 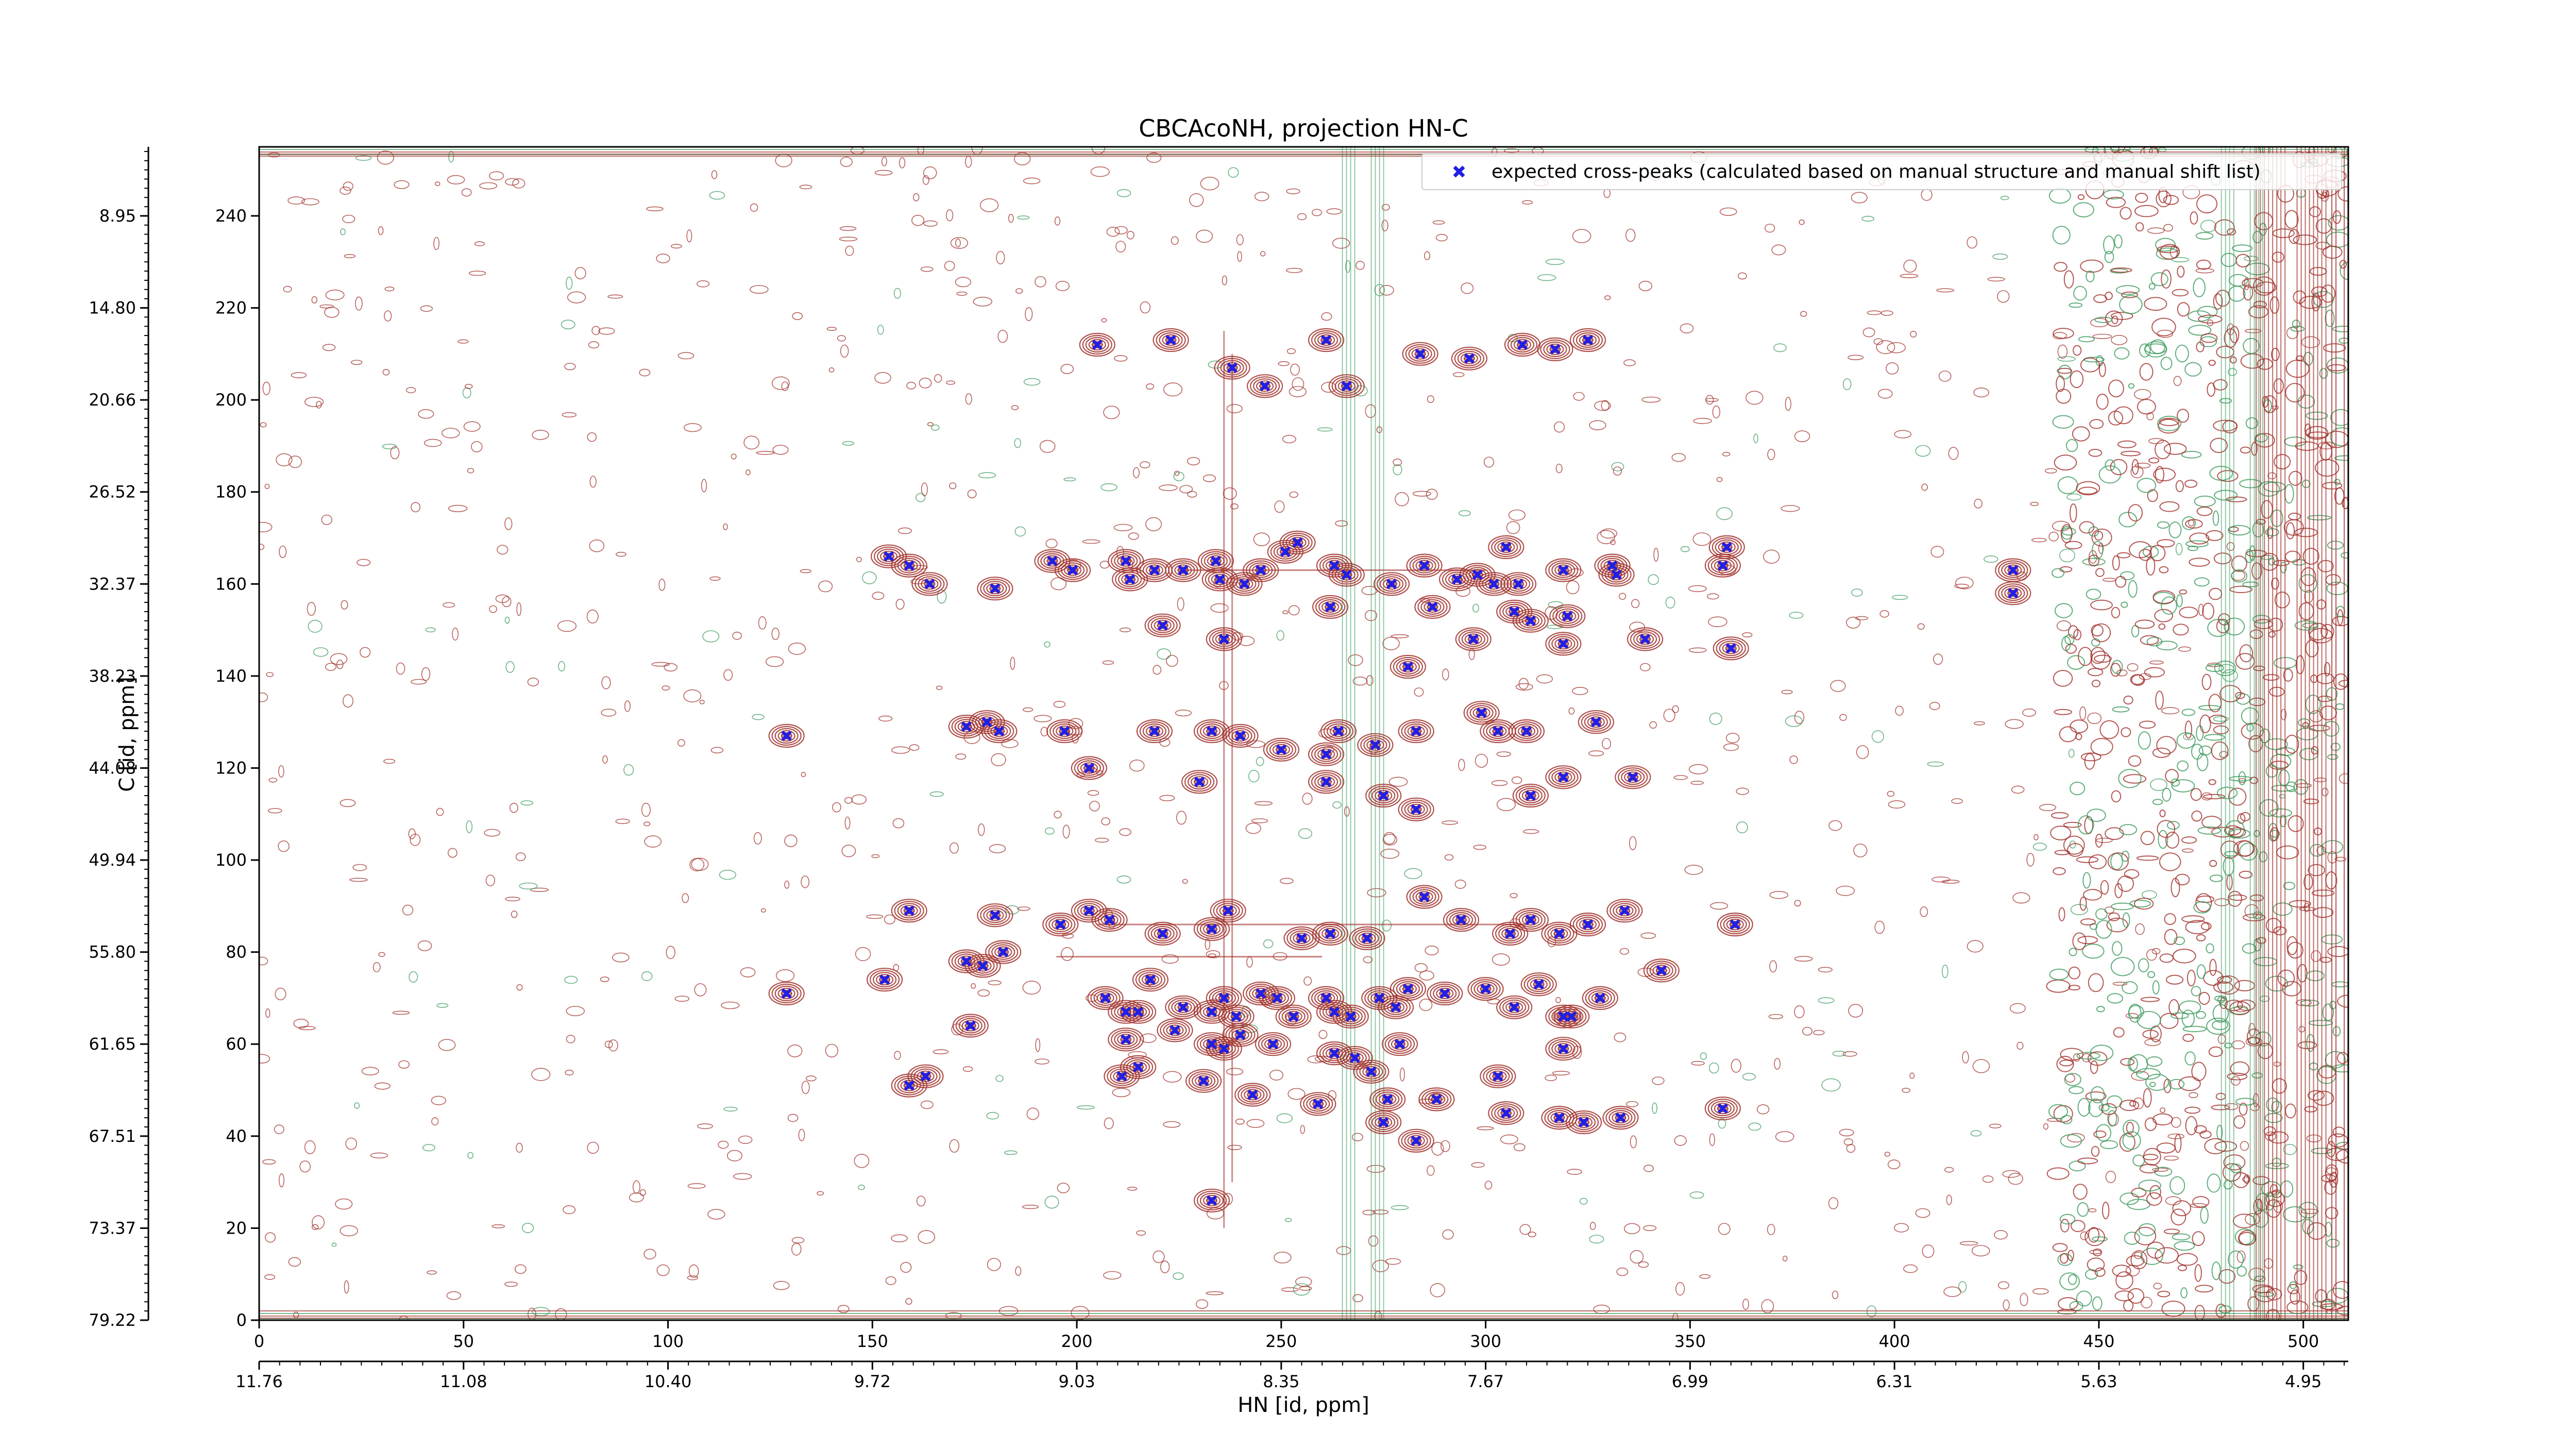 What do you see at coordinates (112, 952) in the screenshot?
I see `y-ppm-tick-label: 55.80` at bounding box center [112, 952].